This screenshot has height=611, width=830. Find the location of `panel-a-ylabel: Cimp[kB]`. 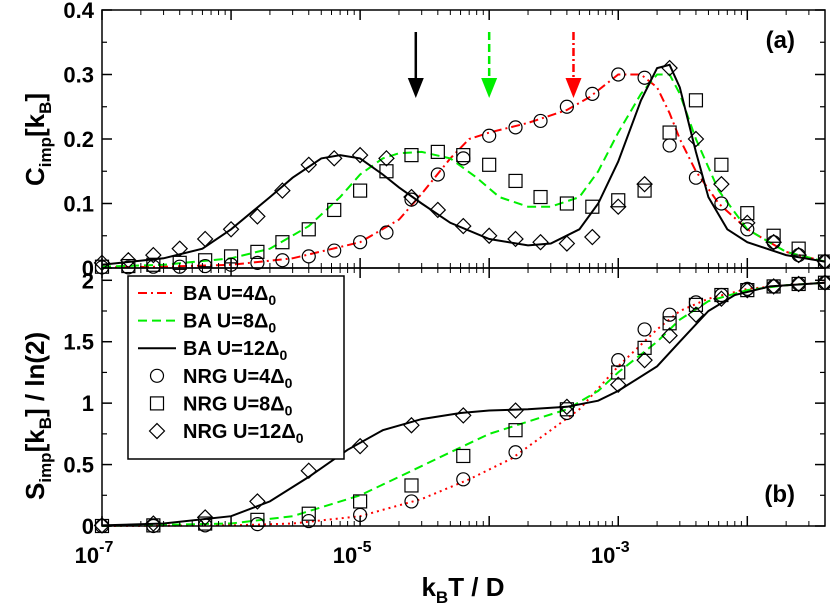

panel-a-ylabel: Cimp[kB] is located at coordinates (37, 139).